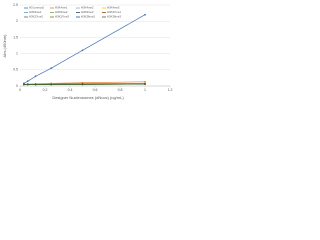  I want to click on legend-label: H3K4me2, so click(87, 8).